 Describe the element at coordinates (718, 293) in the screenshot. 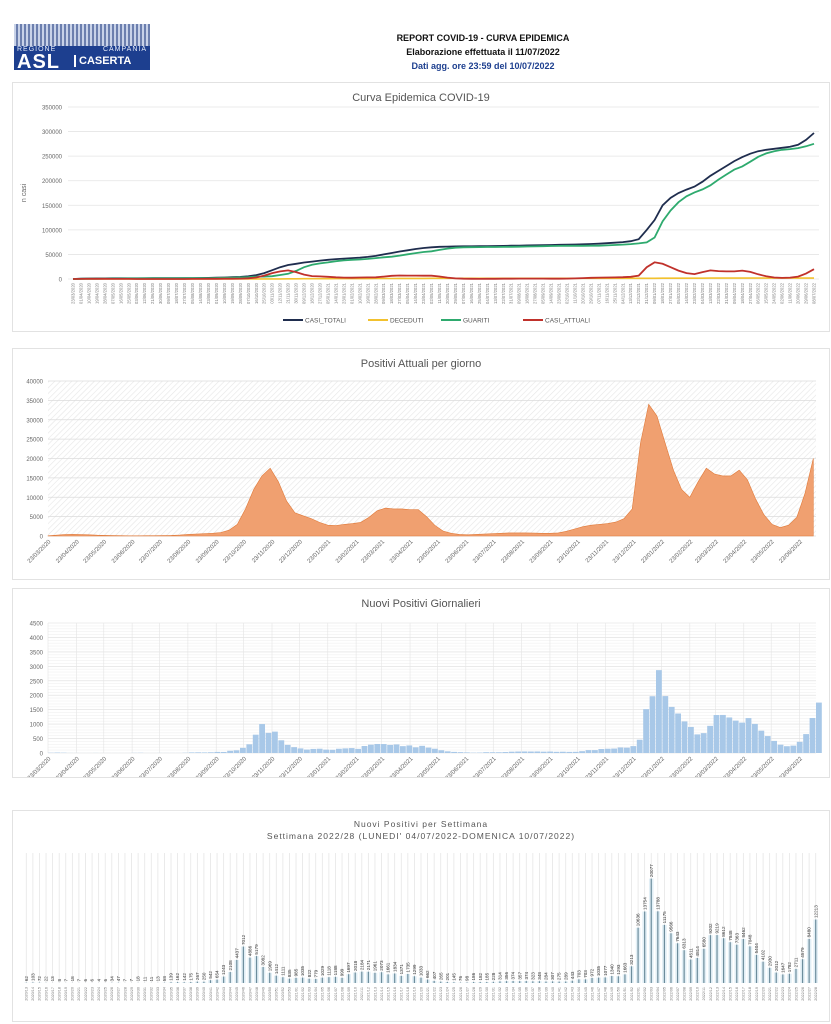

I see `x-tick-label: 22/03/2022` at that location.